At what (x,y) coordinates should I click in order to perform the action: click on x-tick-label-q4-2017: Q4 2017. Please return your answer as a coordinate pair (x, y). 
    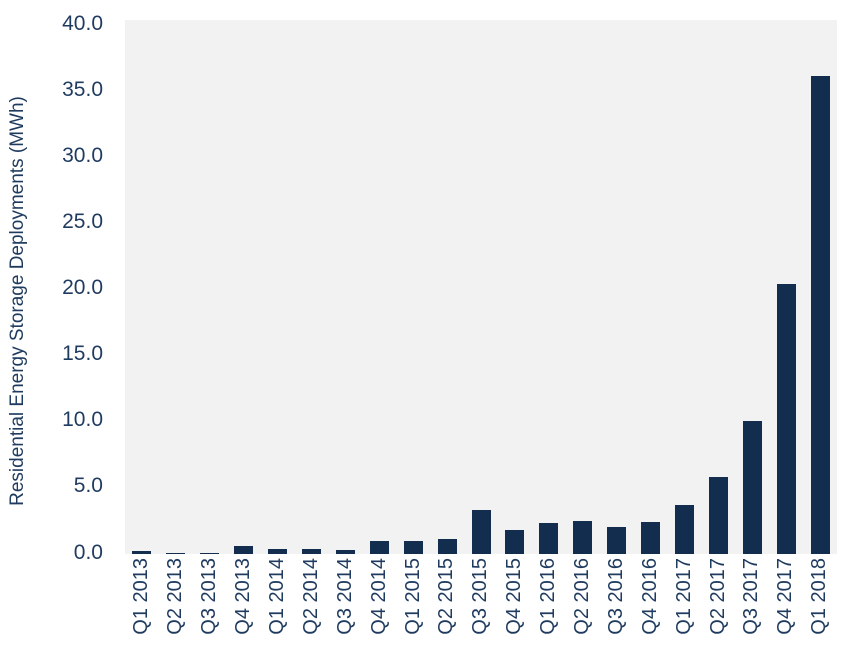
    Looking at the image, I should click on (785, 596).